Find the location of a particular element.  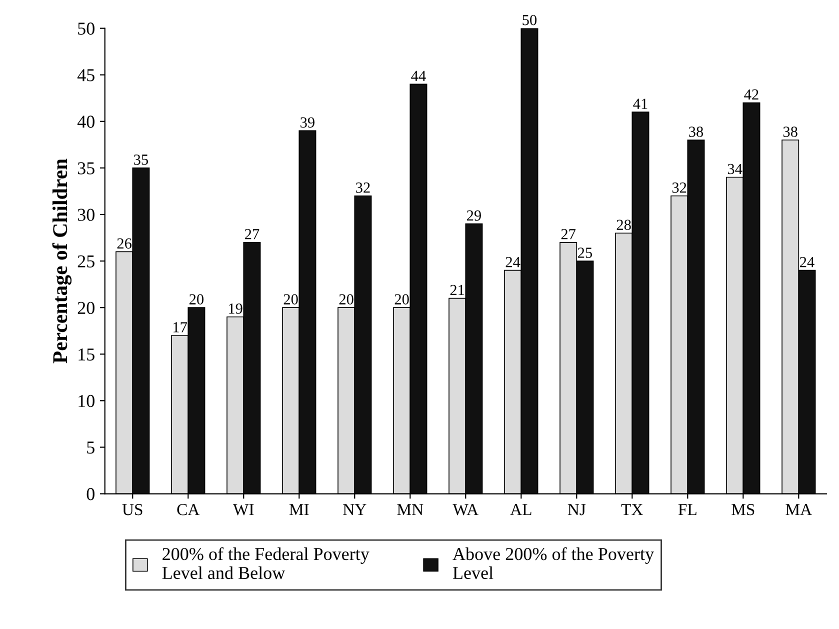

data-label: 28 is located at coordinates (623, 225).